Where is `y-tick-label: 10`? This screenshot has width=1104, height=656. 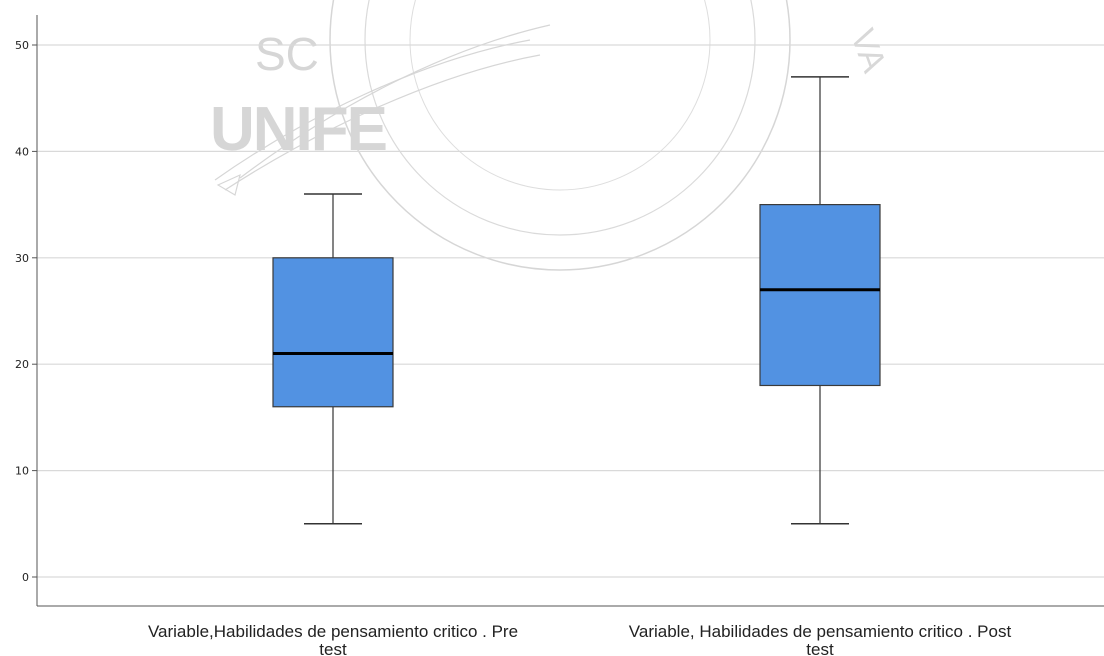
y-tick-label: 10 is located at coordinates (22, 471).